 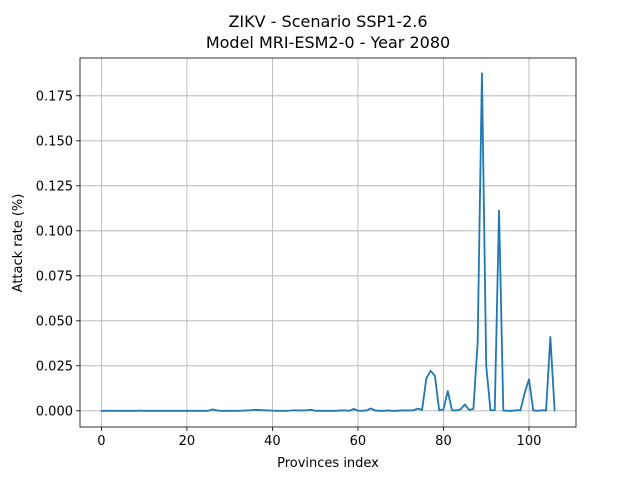 What do you see at coordinates (54, 141) in the screenshot?
I see `y-tick-label: 0.150` at bounding box center [54, 141].